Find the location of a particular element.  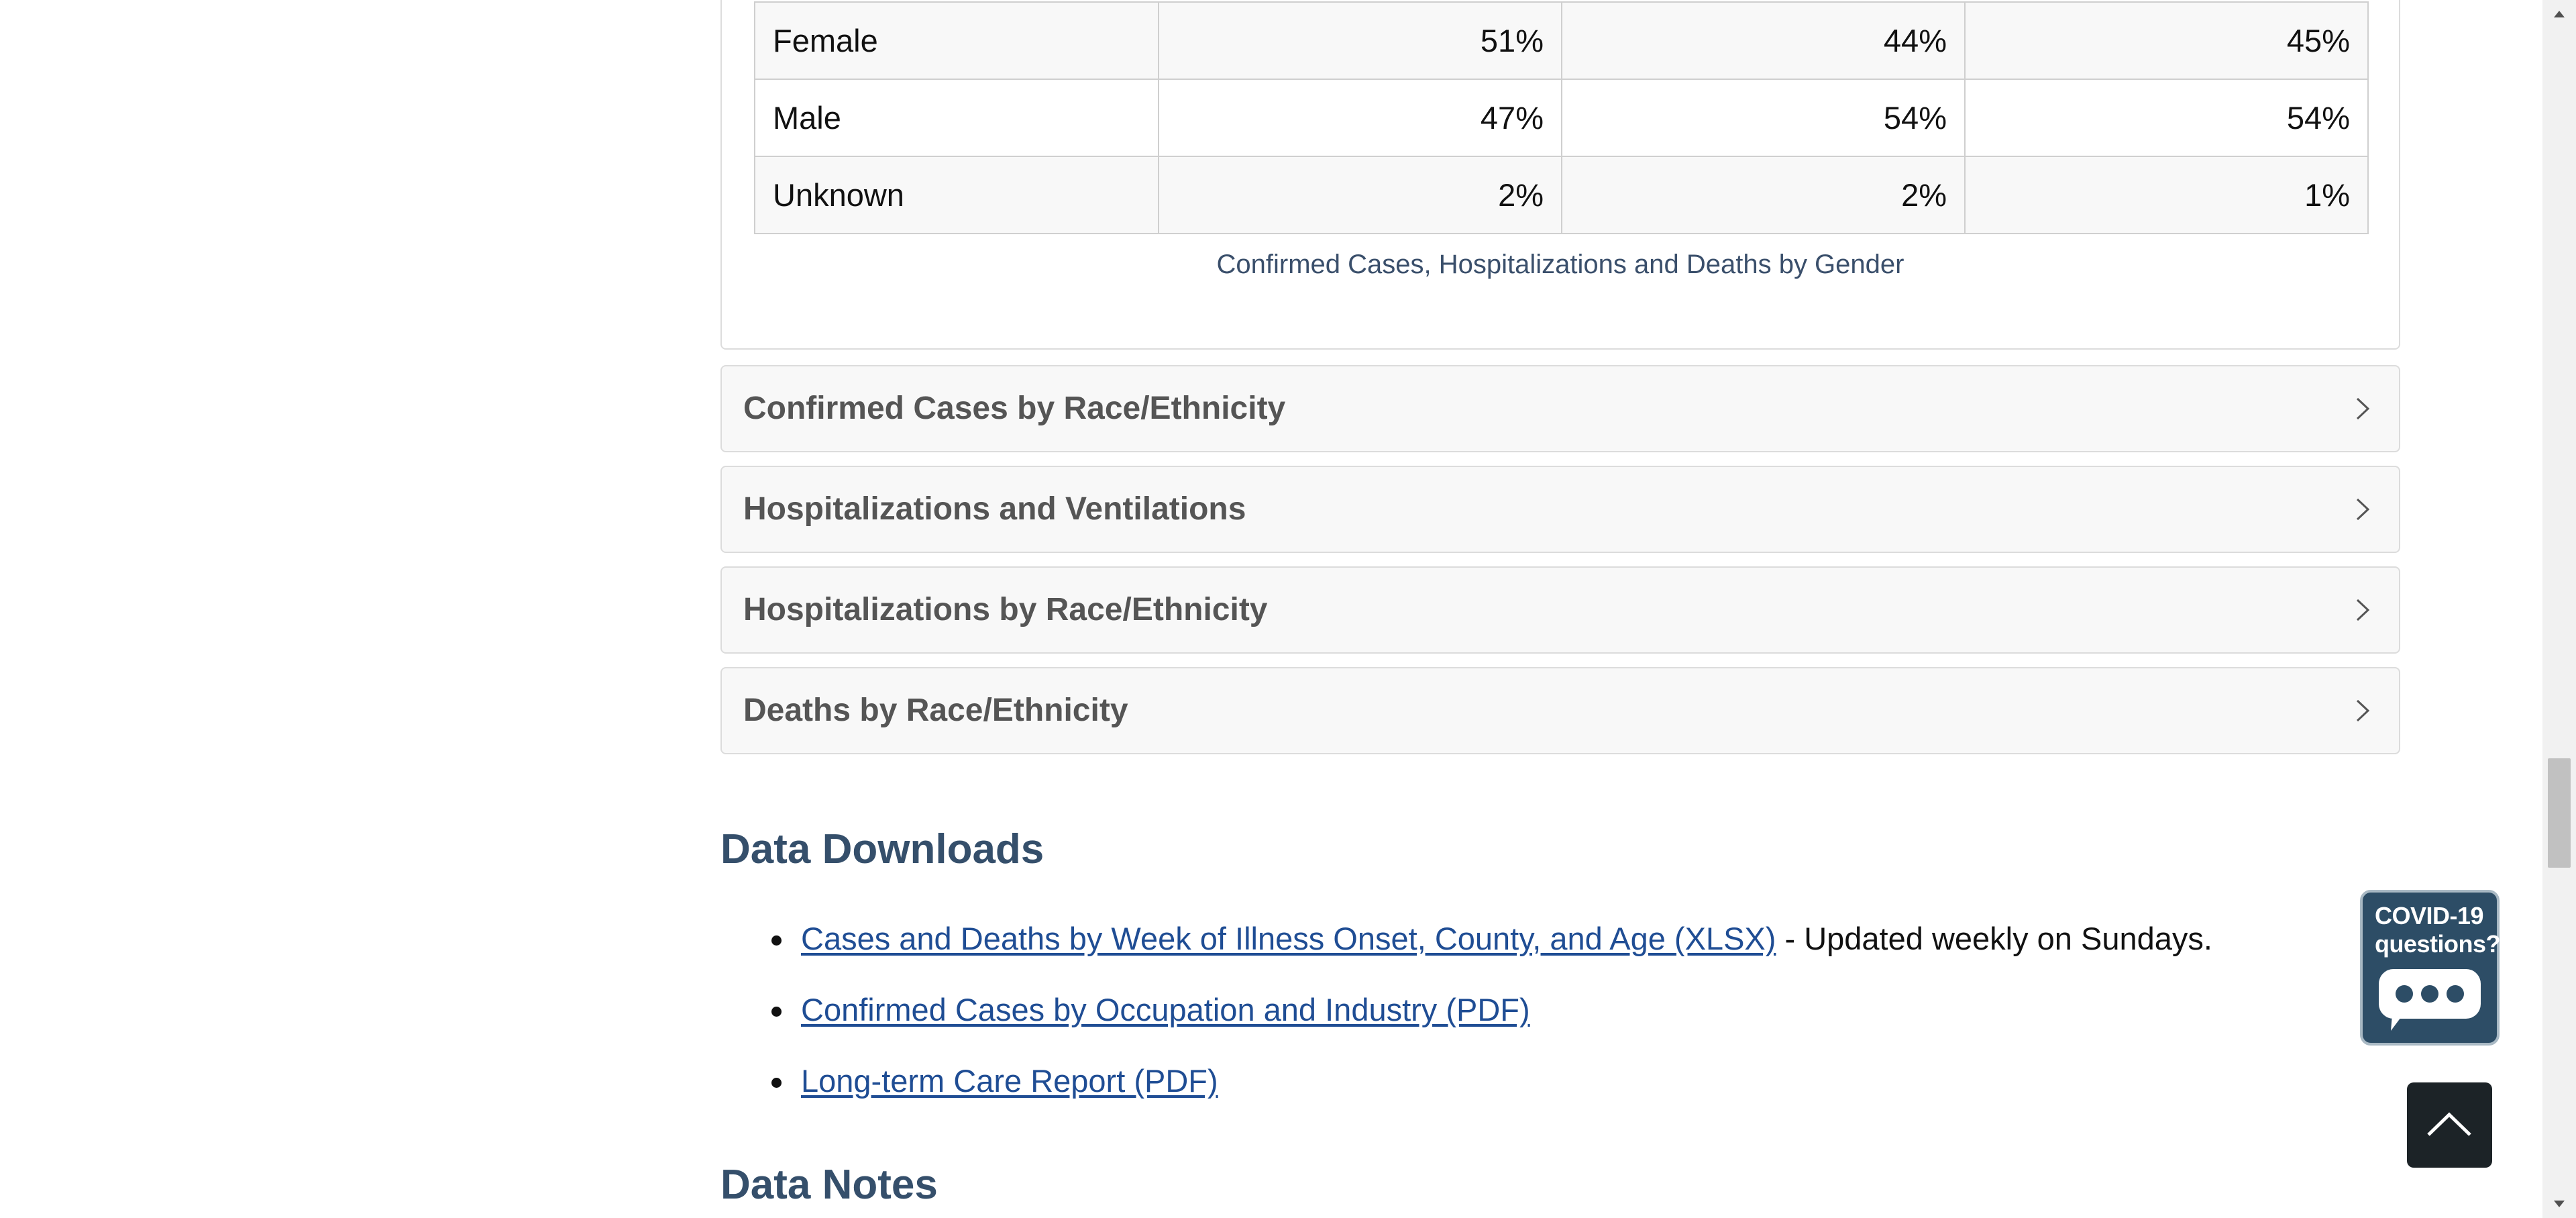

accordion-title: Hospitalizations by Race/Ethnicity is located at coordinates (1005, 610).